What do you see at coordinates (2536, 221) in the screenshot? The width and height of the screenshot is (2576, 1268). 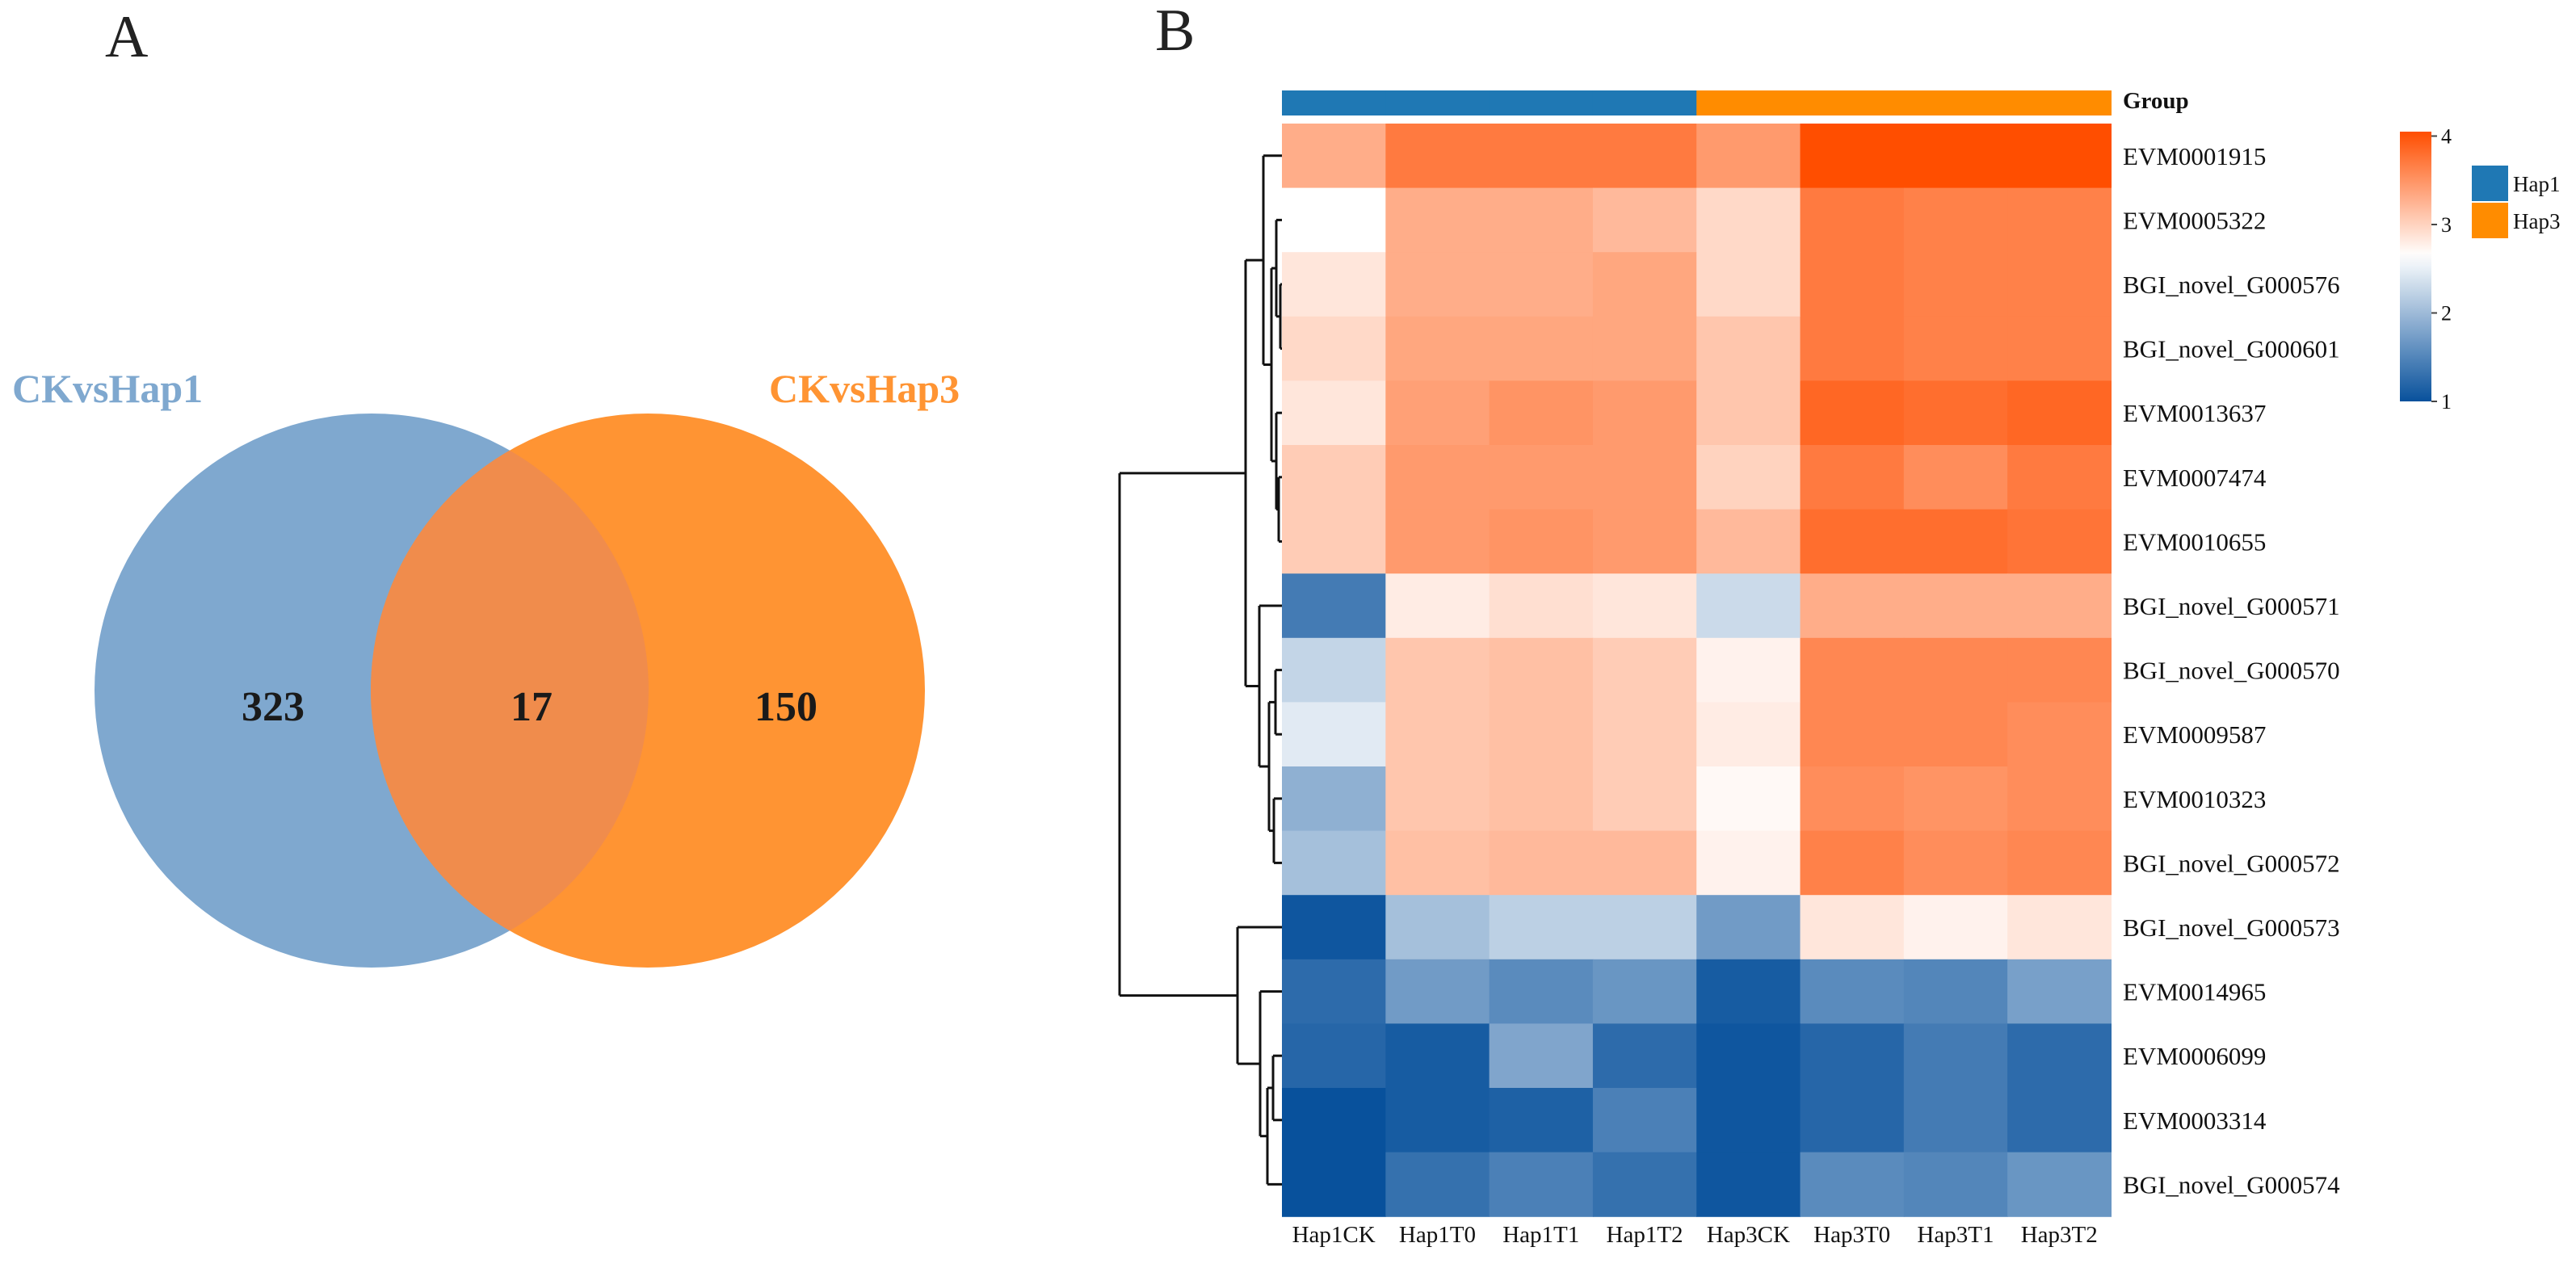 I see `group-legend-label: Hap3` at bounding box center [2536, 221].